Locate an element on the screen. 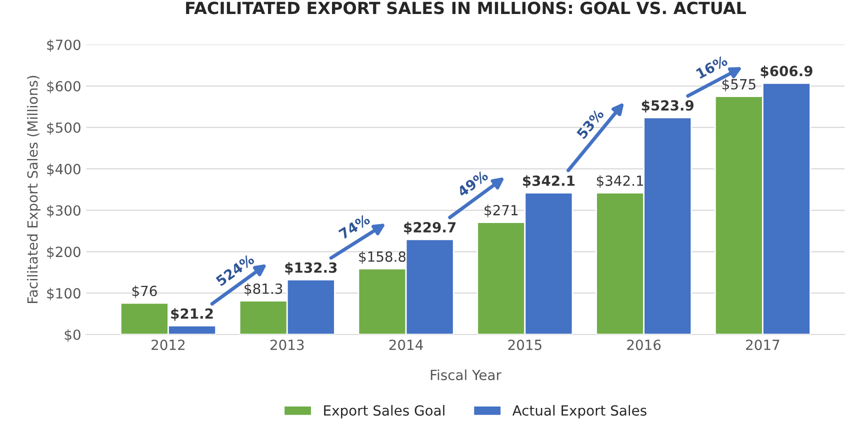 The image size is (862, 446). data-label: $575 is located at coordinates (739, 85).